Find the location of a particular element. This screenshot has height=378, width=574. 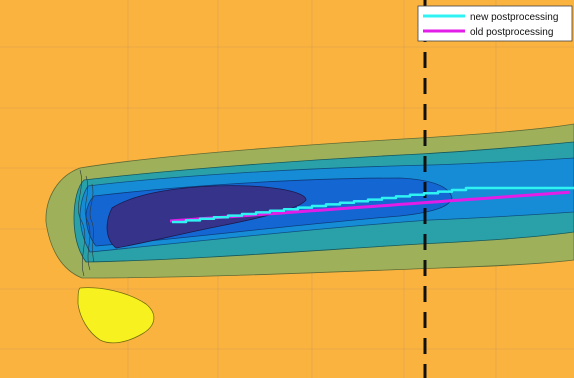

legend: new postprocessing old postprocessing is located at coordinates (495, 23).